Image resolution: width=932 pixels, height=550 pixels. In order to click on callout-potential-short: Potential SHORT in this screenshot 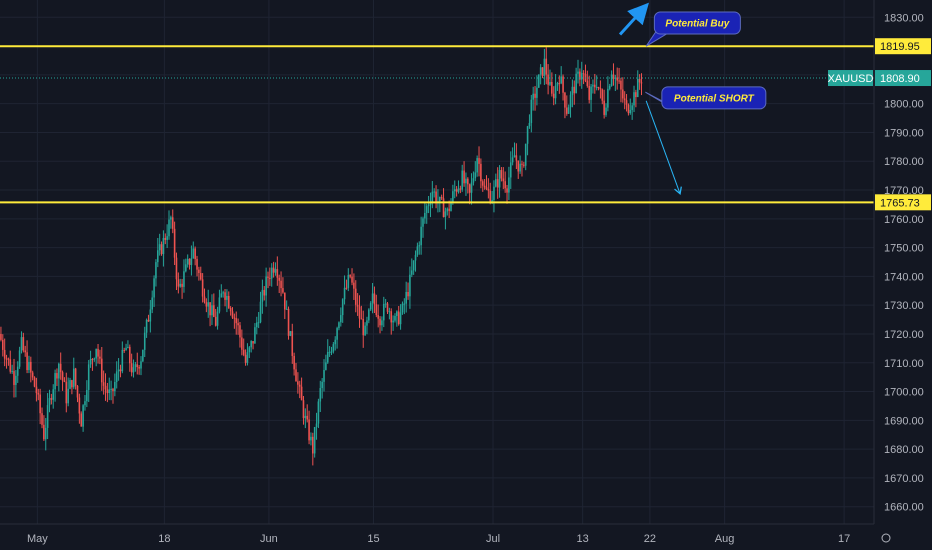, I will do `click(706, 98)`.